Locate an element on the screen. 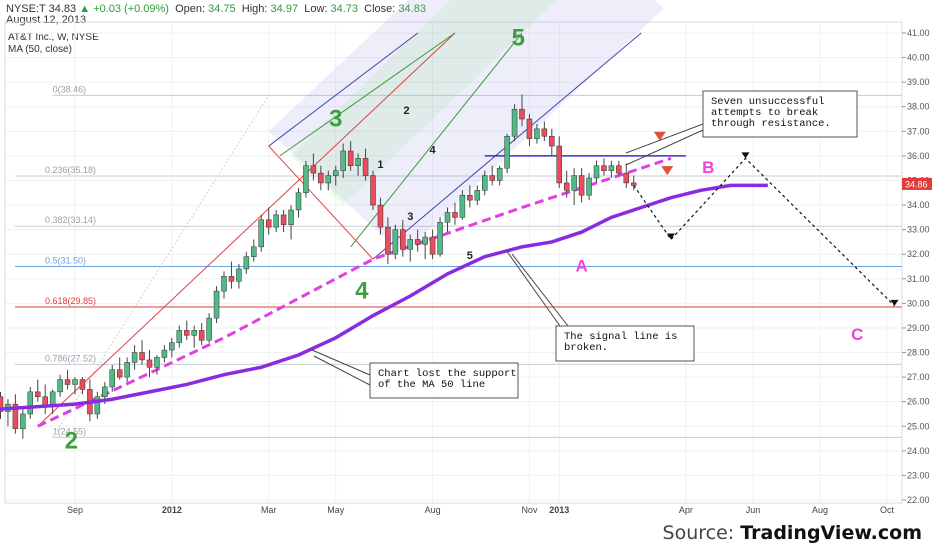  wave-label: 5 is located at coordinates (518, 37).